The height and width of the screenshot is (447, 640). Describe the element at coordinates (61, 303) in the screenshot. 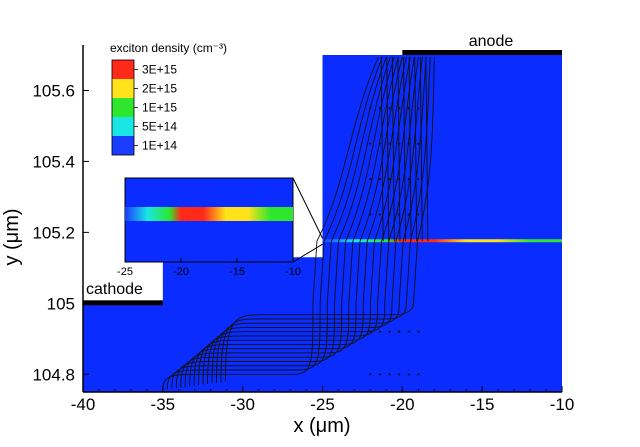

I see `y-tick-label: 105` at that location.